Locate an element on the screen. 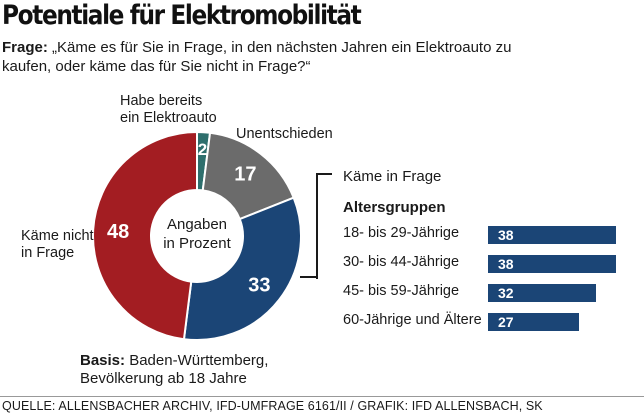 This screenshot has width=644, height=417. basis-label: Basis: is located at coordinates (103, 360).